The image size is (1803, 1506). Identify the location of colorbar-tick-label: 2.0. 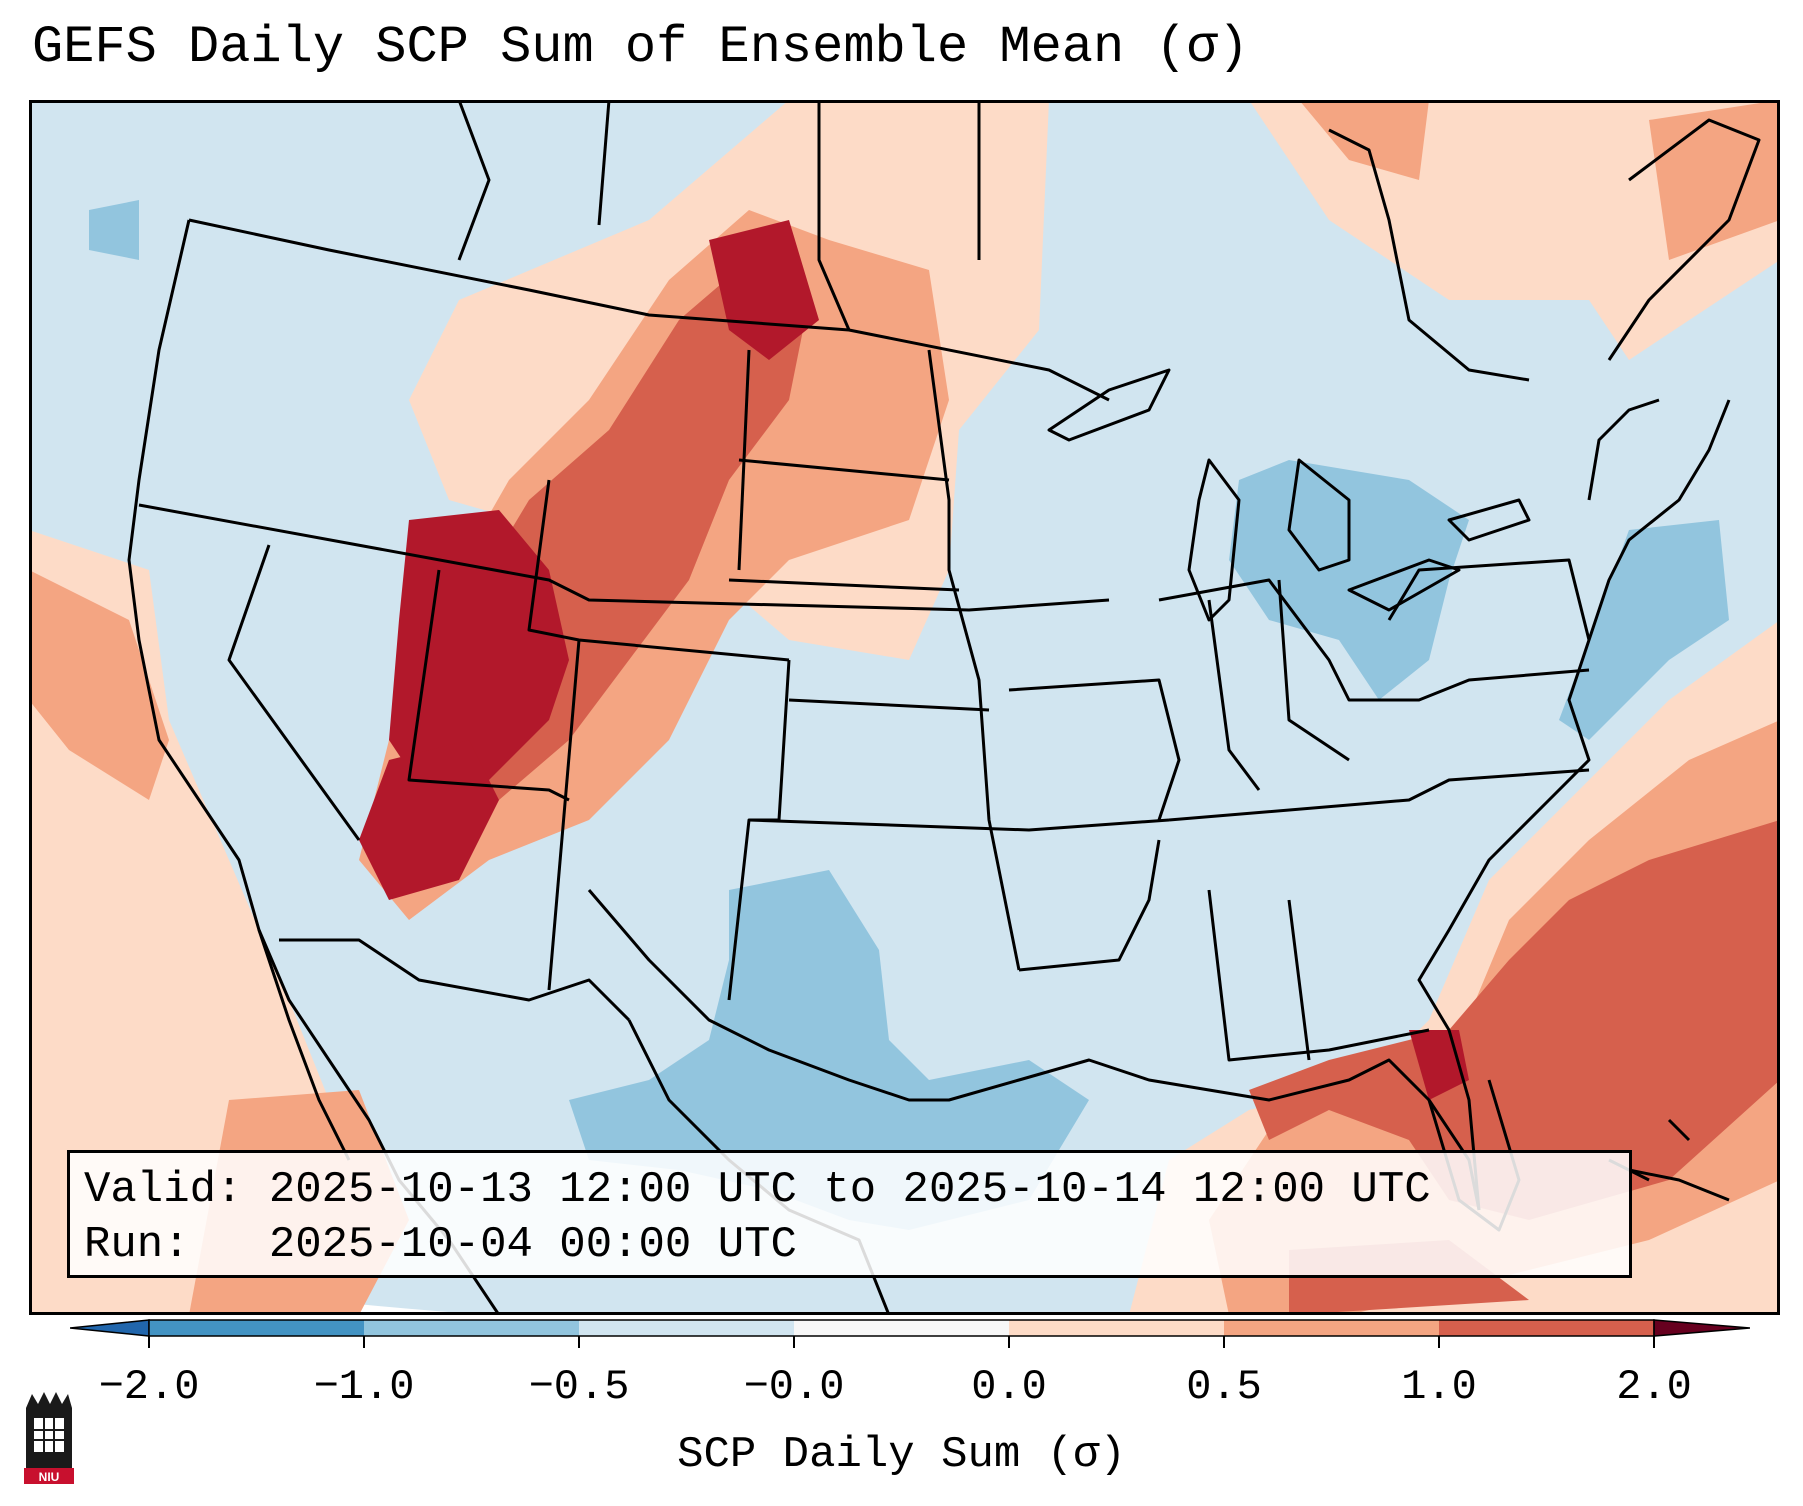
(1654, 1387).